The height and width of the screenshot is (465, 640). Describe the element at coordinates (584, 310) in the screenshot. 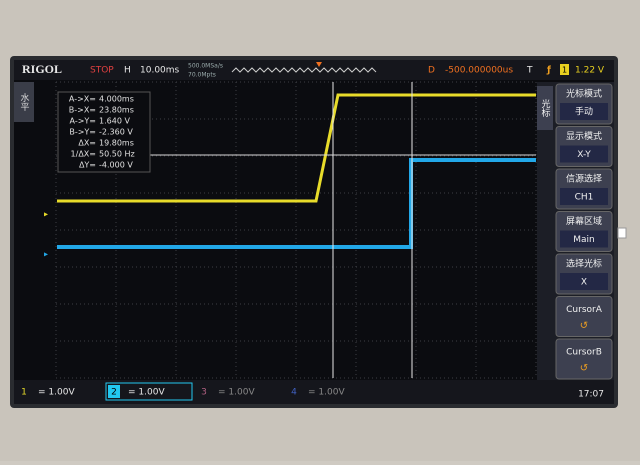

I see `menu-item-title: CursorA` at that location.